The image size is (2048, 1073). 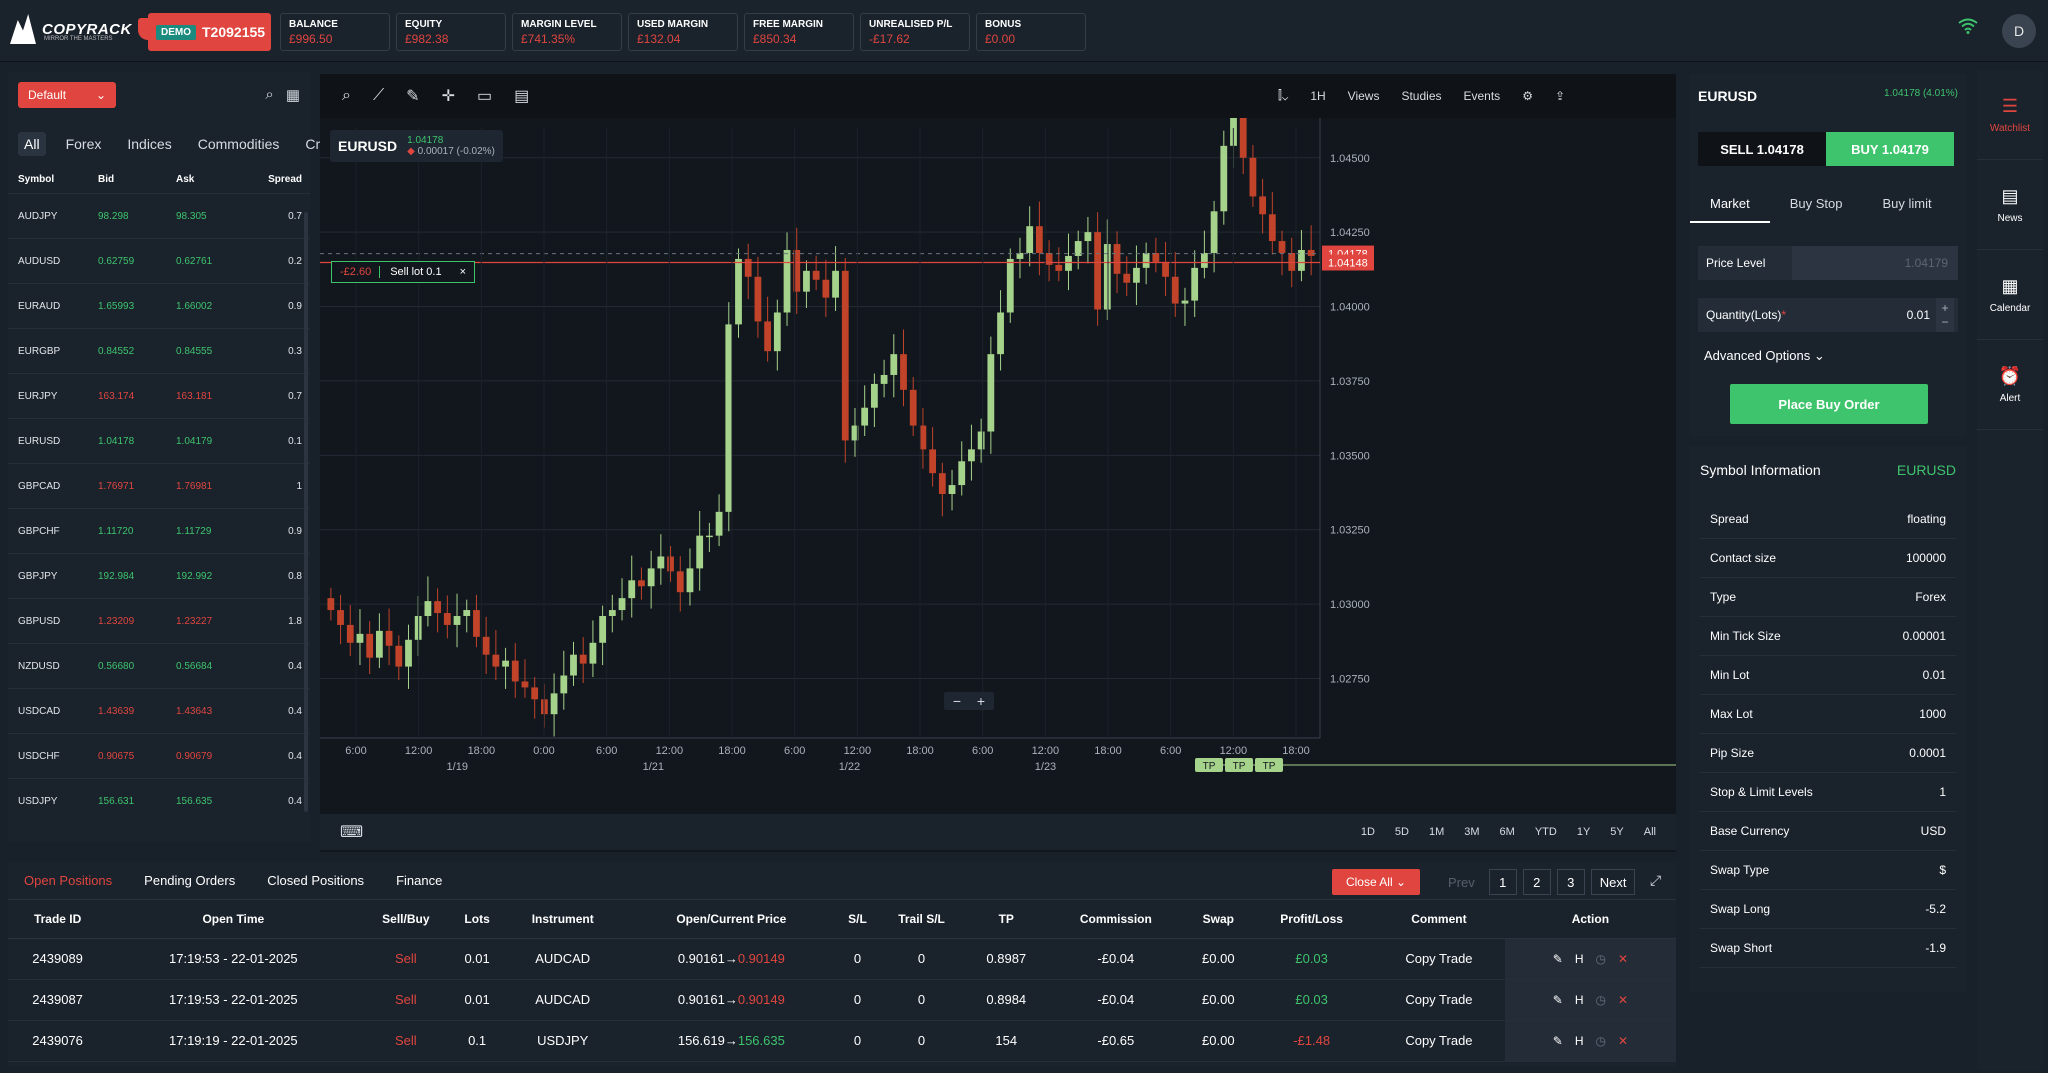 What do you see at coordinates (1945, 315) in the screenshot?
I see `quantity-stepper: + −` at bounding box center [1945, 315].